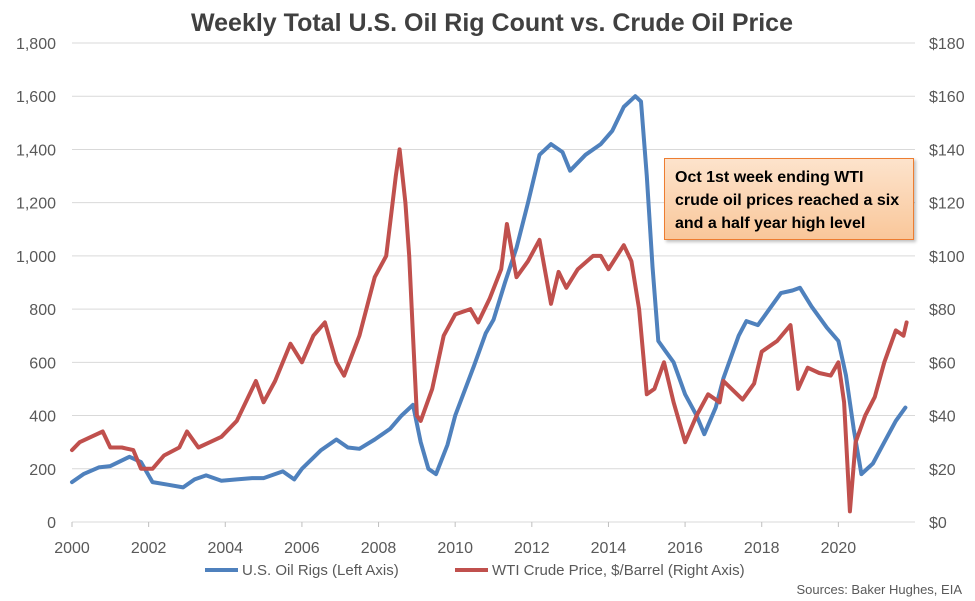  What do you see at coordinates (51, 523) in the screenshot?
I see `y-left-tick-label: 0` at bounding box center [51, 523].